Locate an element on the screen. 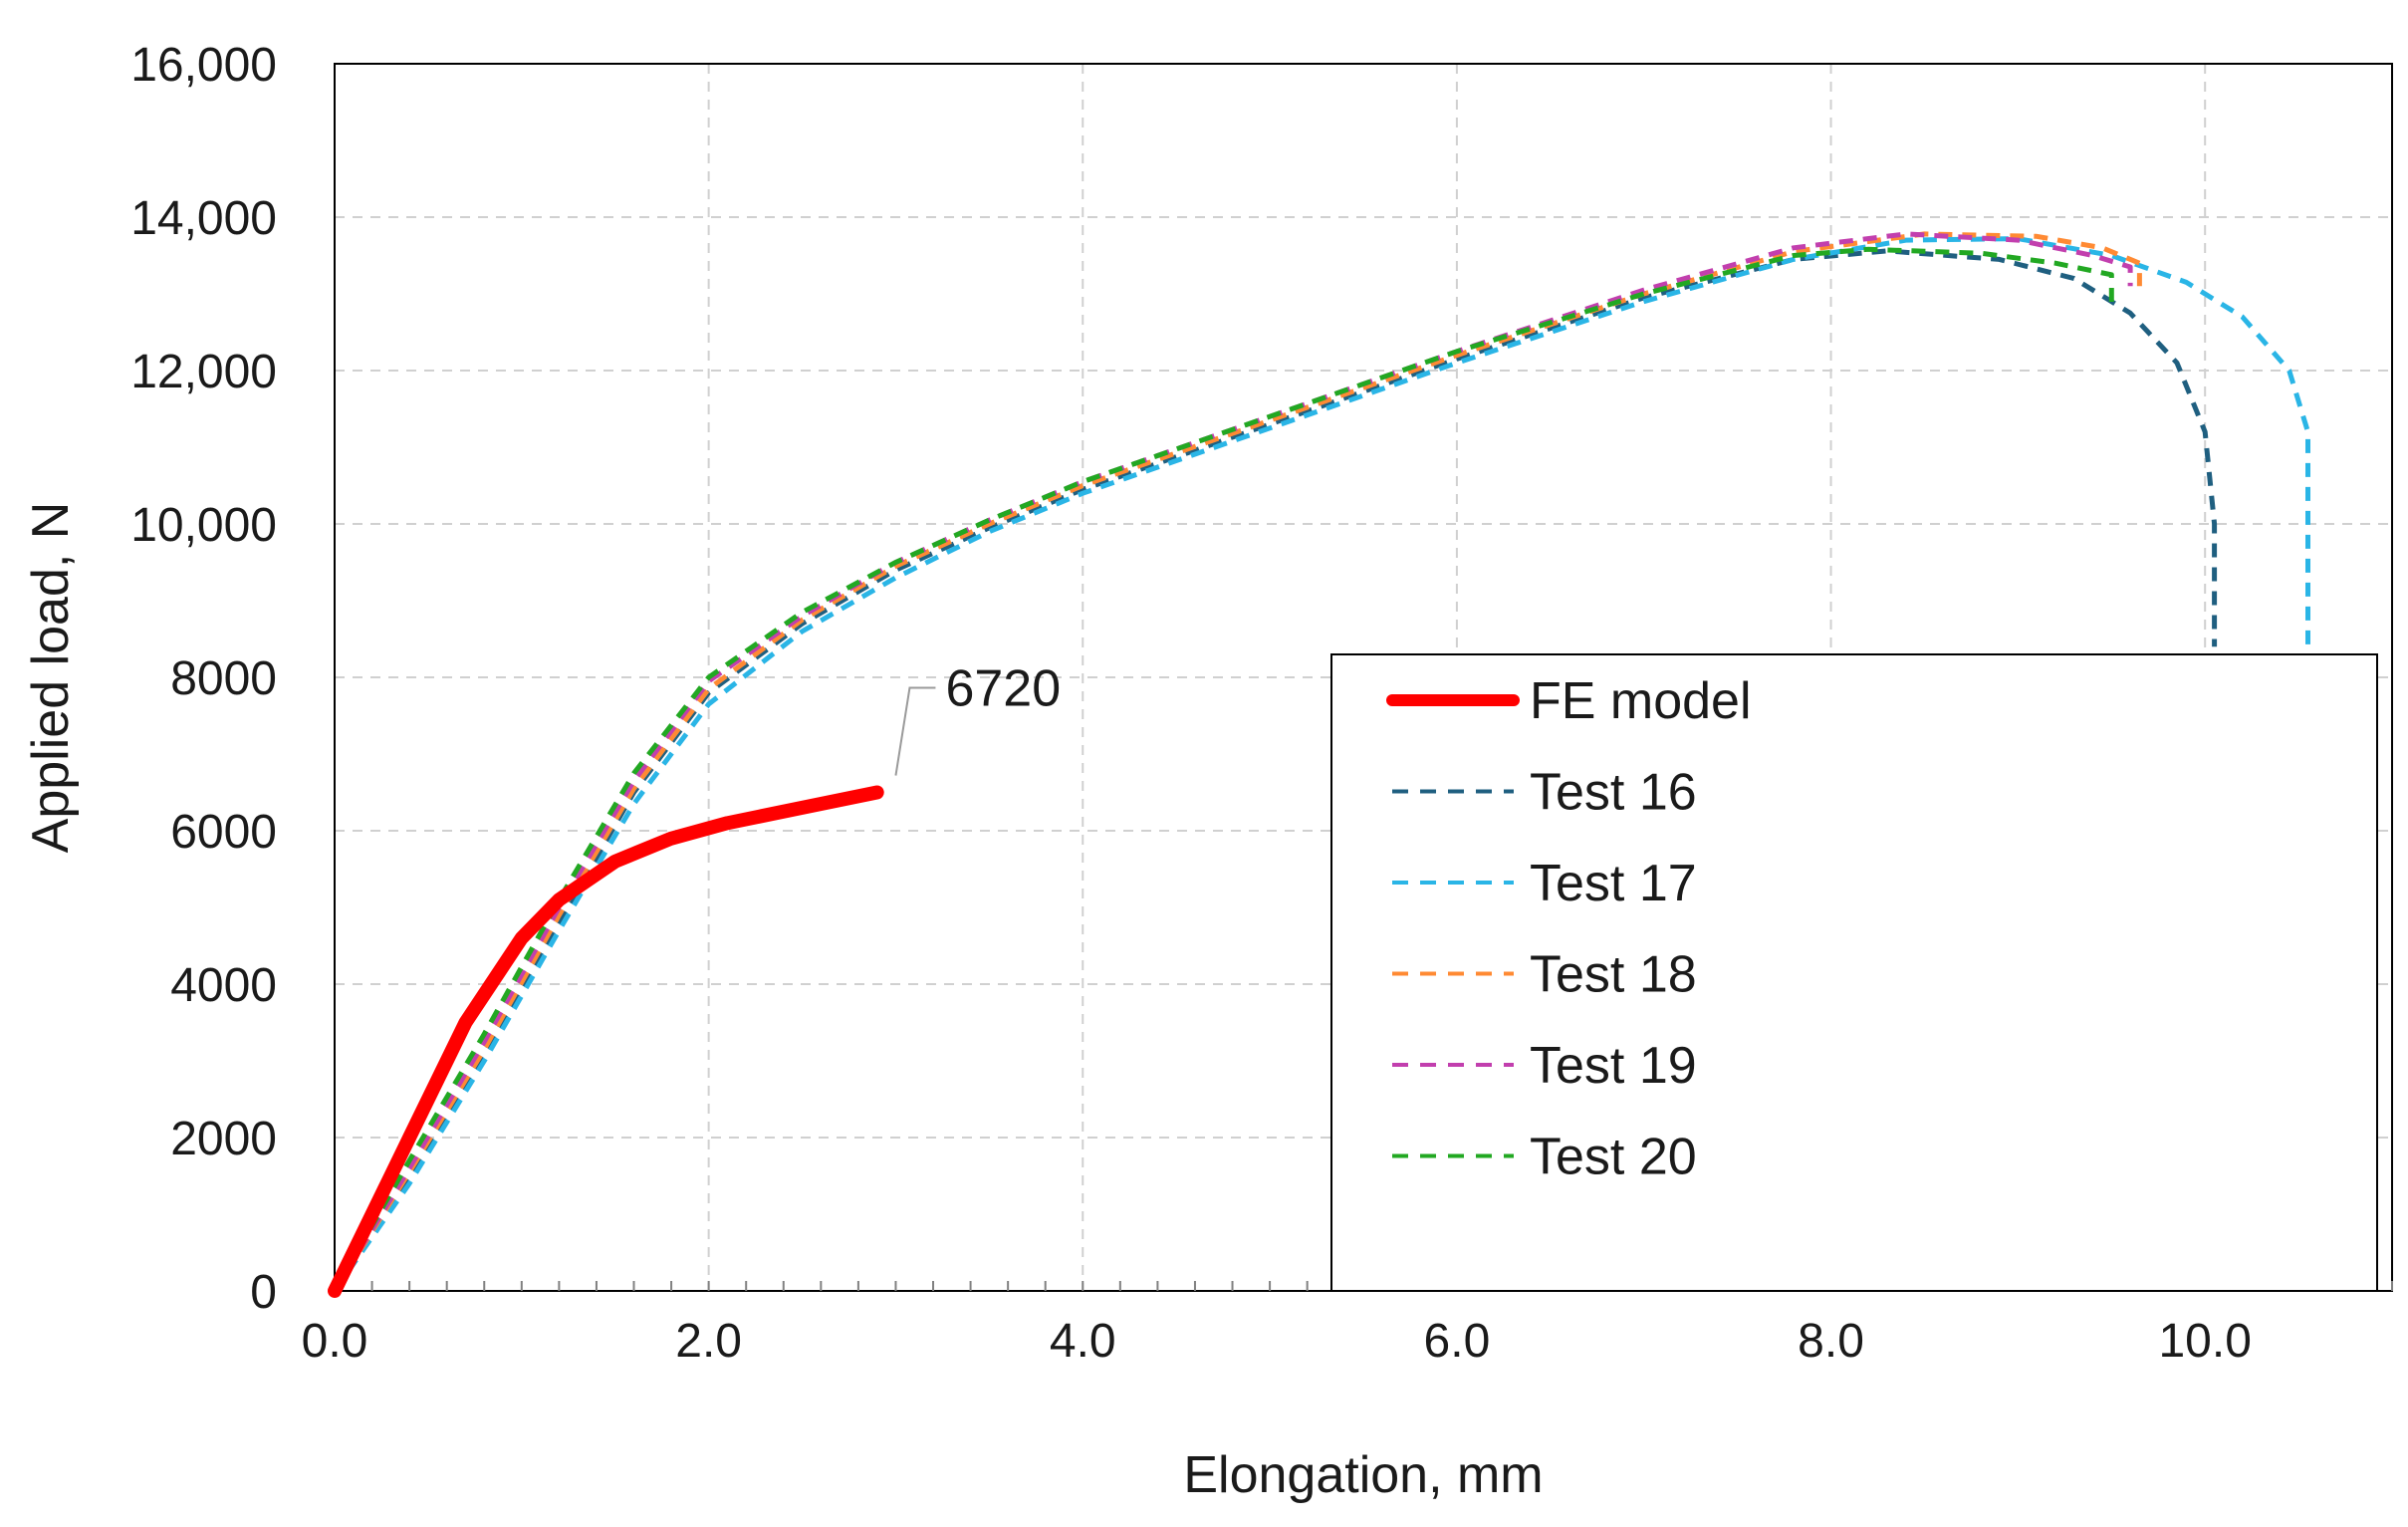  x-tick-label: 6.0 is located at coordinates (1457, 1341).